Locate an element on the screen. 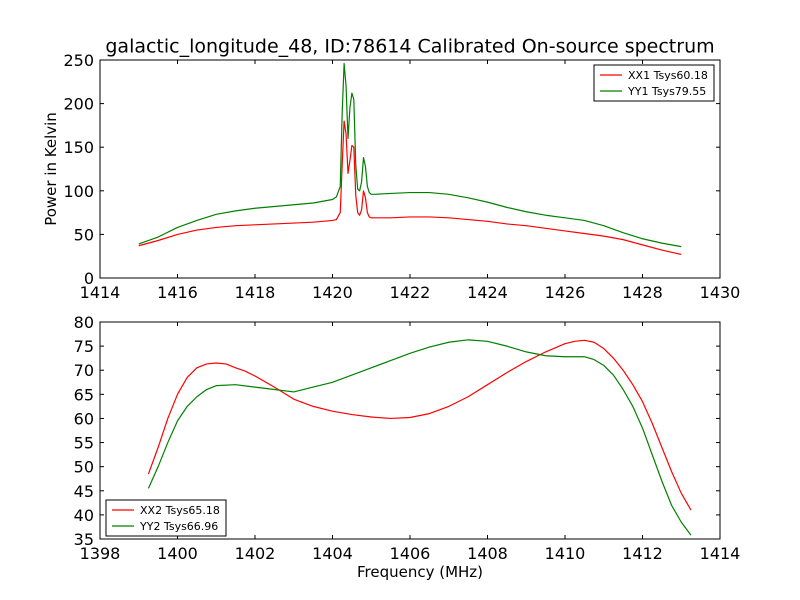  x-tick-label: 1420 is located at coordinates (332, 292).